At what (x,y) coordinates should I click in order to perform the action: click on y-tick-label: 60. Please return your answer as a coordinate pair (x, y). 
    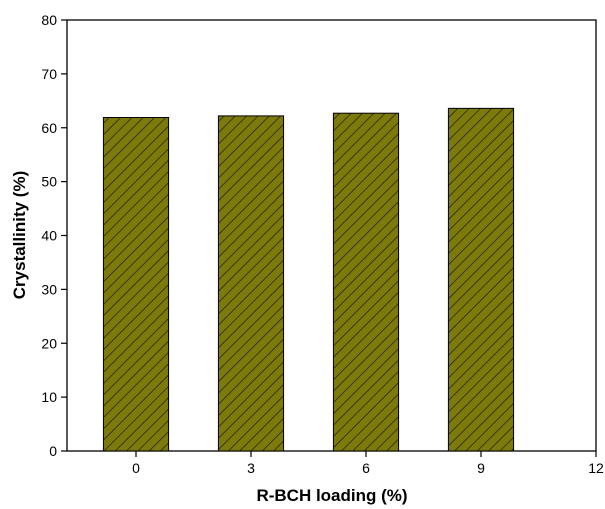
    Looking at the image, I should click on (49, 128).